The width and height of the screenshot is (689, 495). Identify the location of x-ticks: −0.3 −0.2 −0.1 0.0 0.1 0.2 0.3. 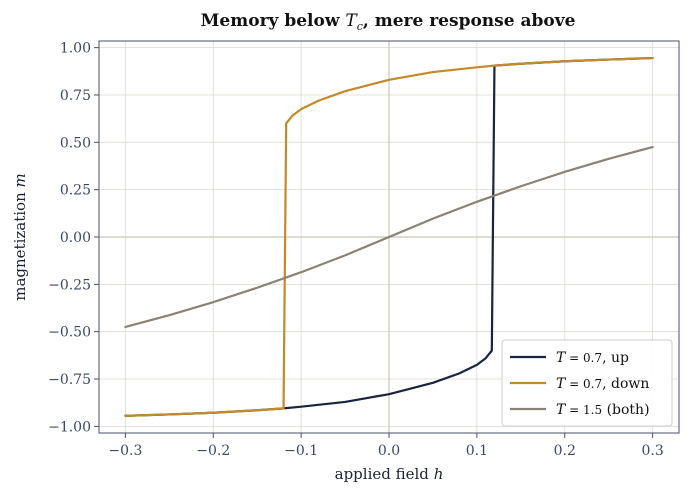
(386, 446).